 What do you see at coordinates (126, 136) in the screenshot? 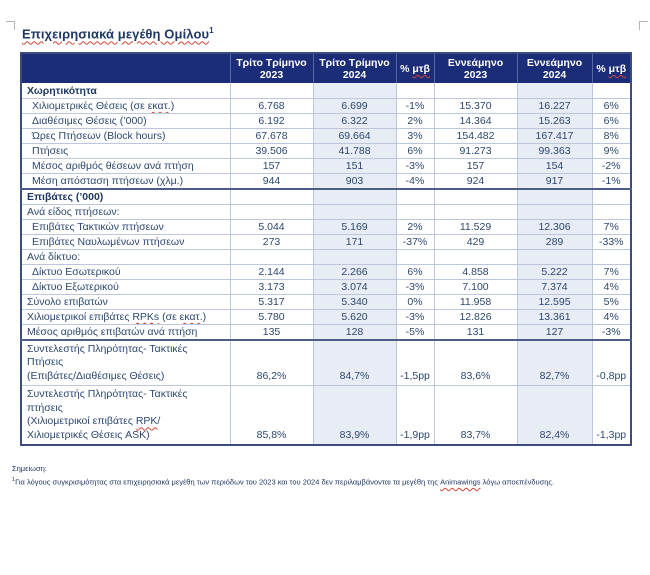
I see `row-label: Ώρες Πτήσεων (Block hours)` at bounding box center [126, 136].